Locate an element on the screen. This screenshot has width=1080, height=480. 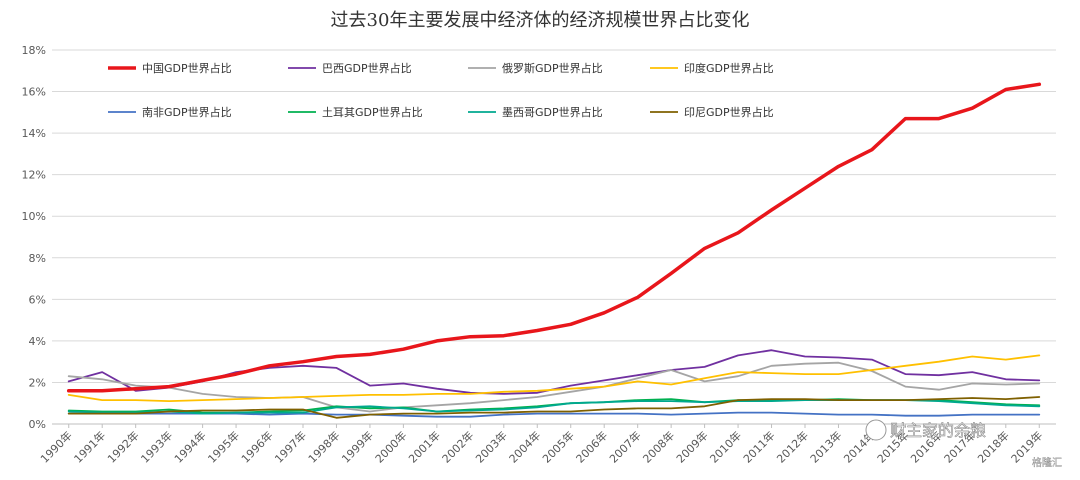
x-tick-label: 2009年 is located at coordinates (691, 446).